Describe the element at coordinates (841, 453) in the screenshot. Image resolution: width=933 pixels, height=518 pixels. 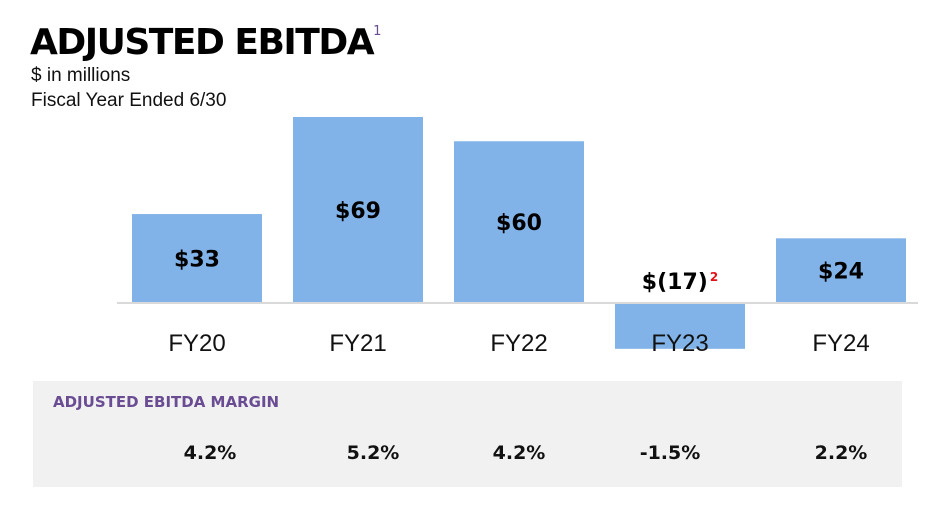
I see `margin-value-fy24: 2.2%` at that location.